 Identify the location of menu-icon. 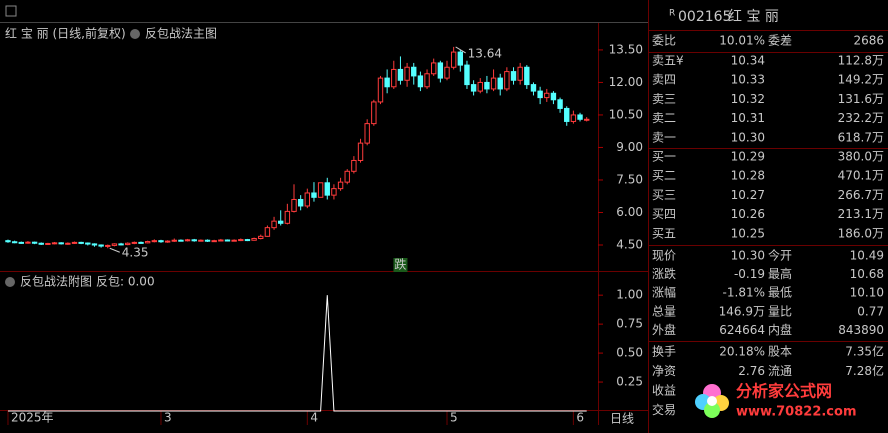
(11, 11).